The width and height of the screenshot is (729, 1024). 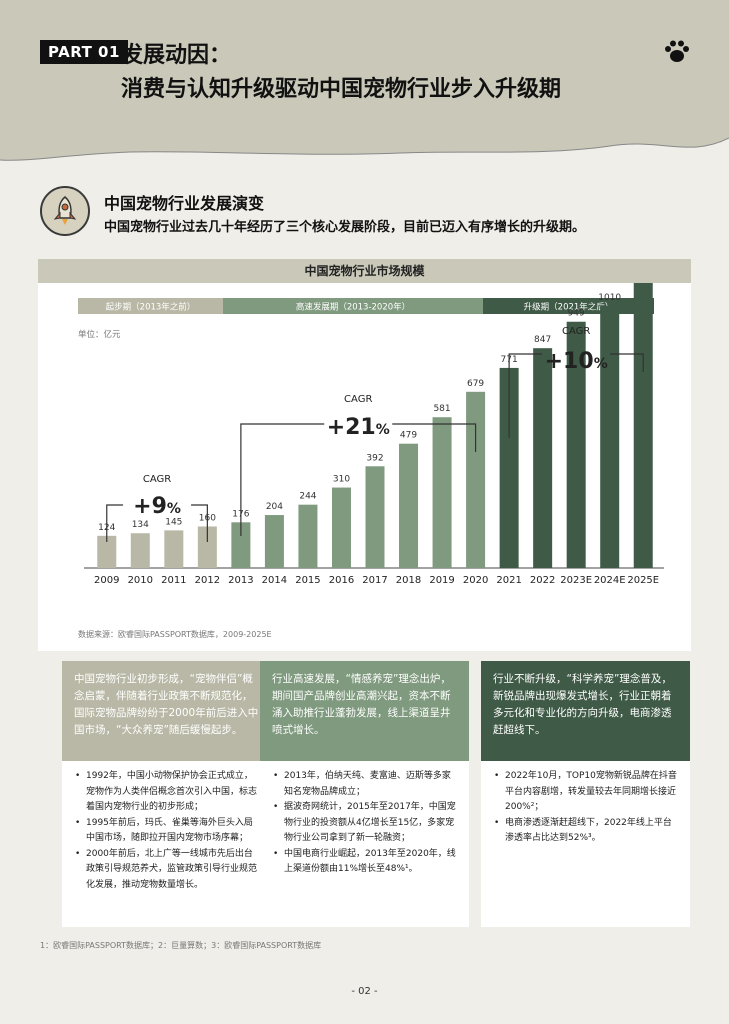 I want to click on x-tick-label: 2022, so click(x=542, y=580).